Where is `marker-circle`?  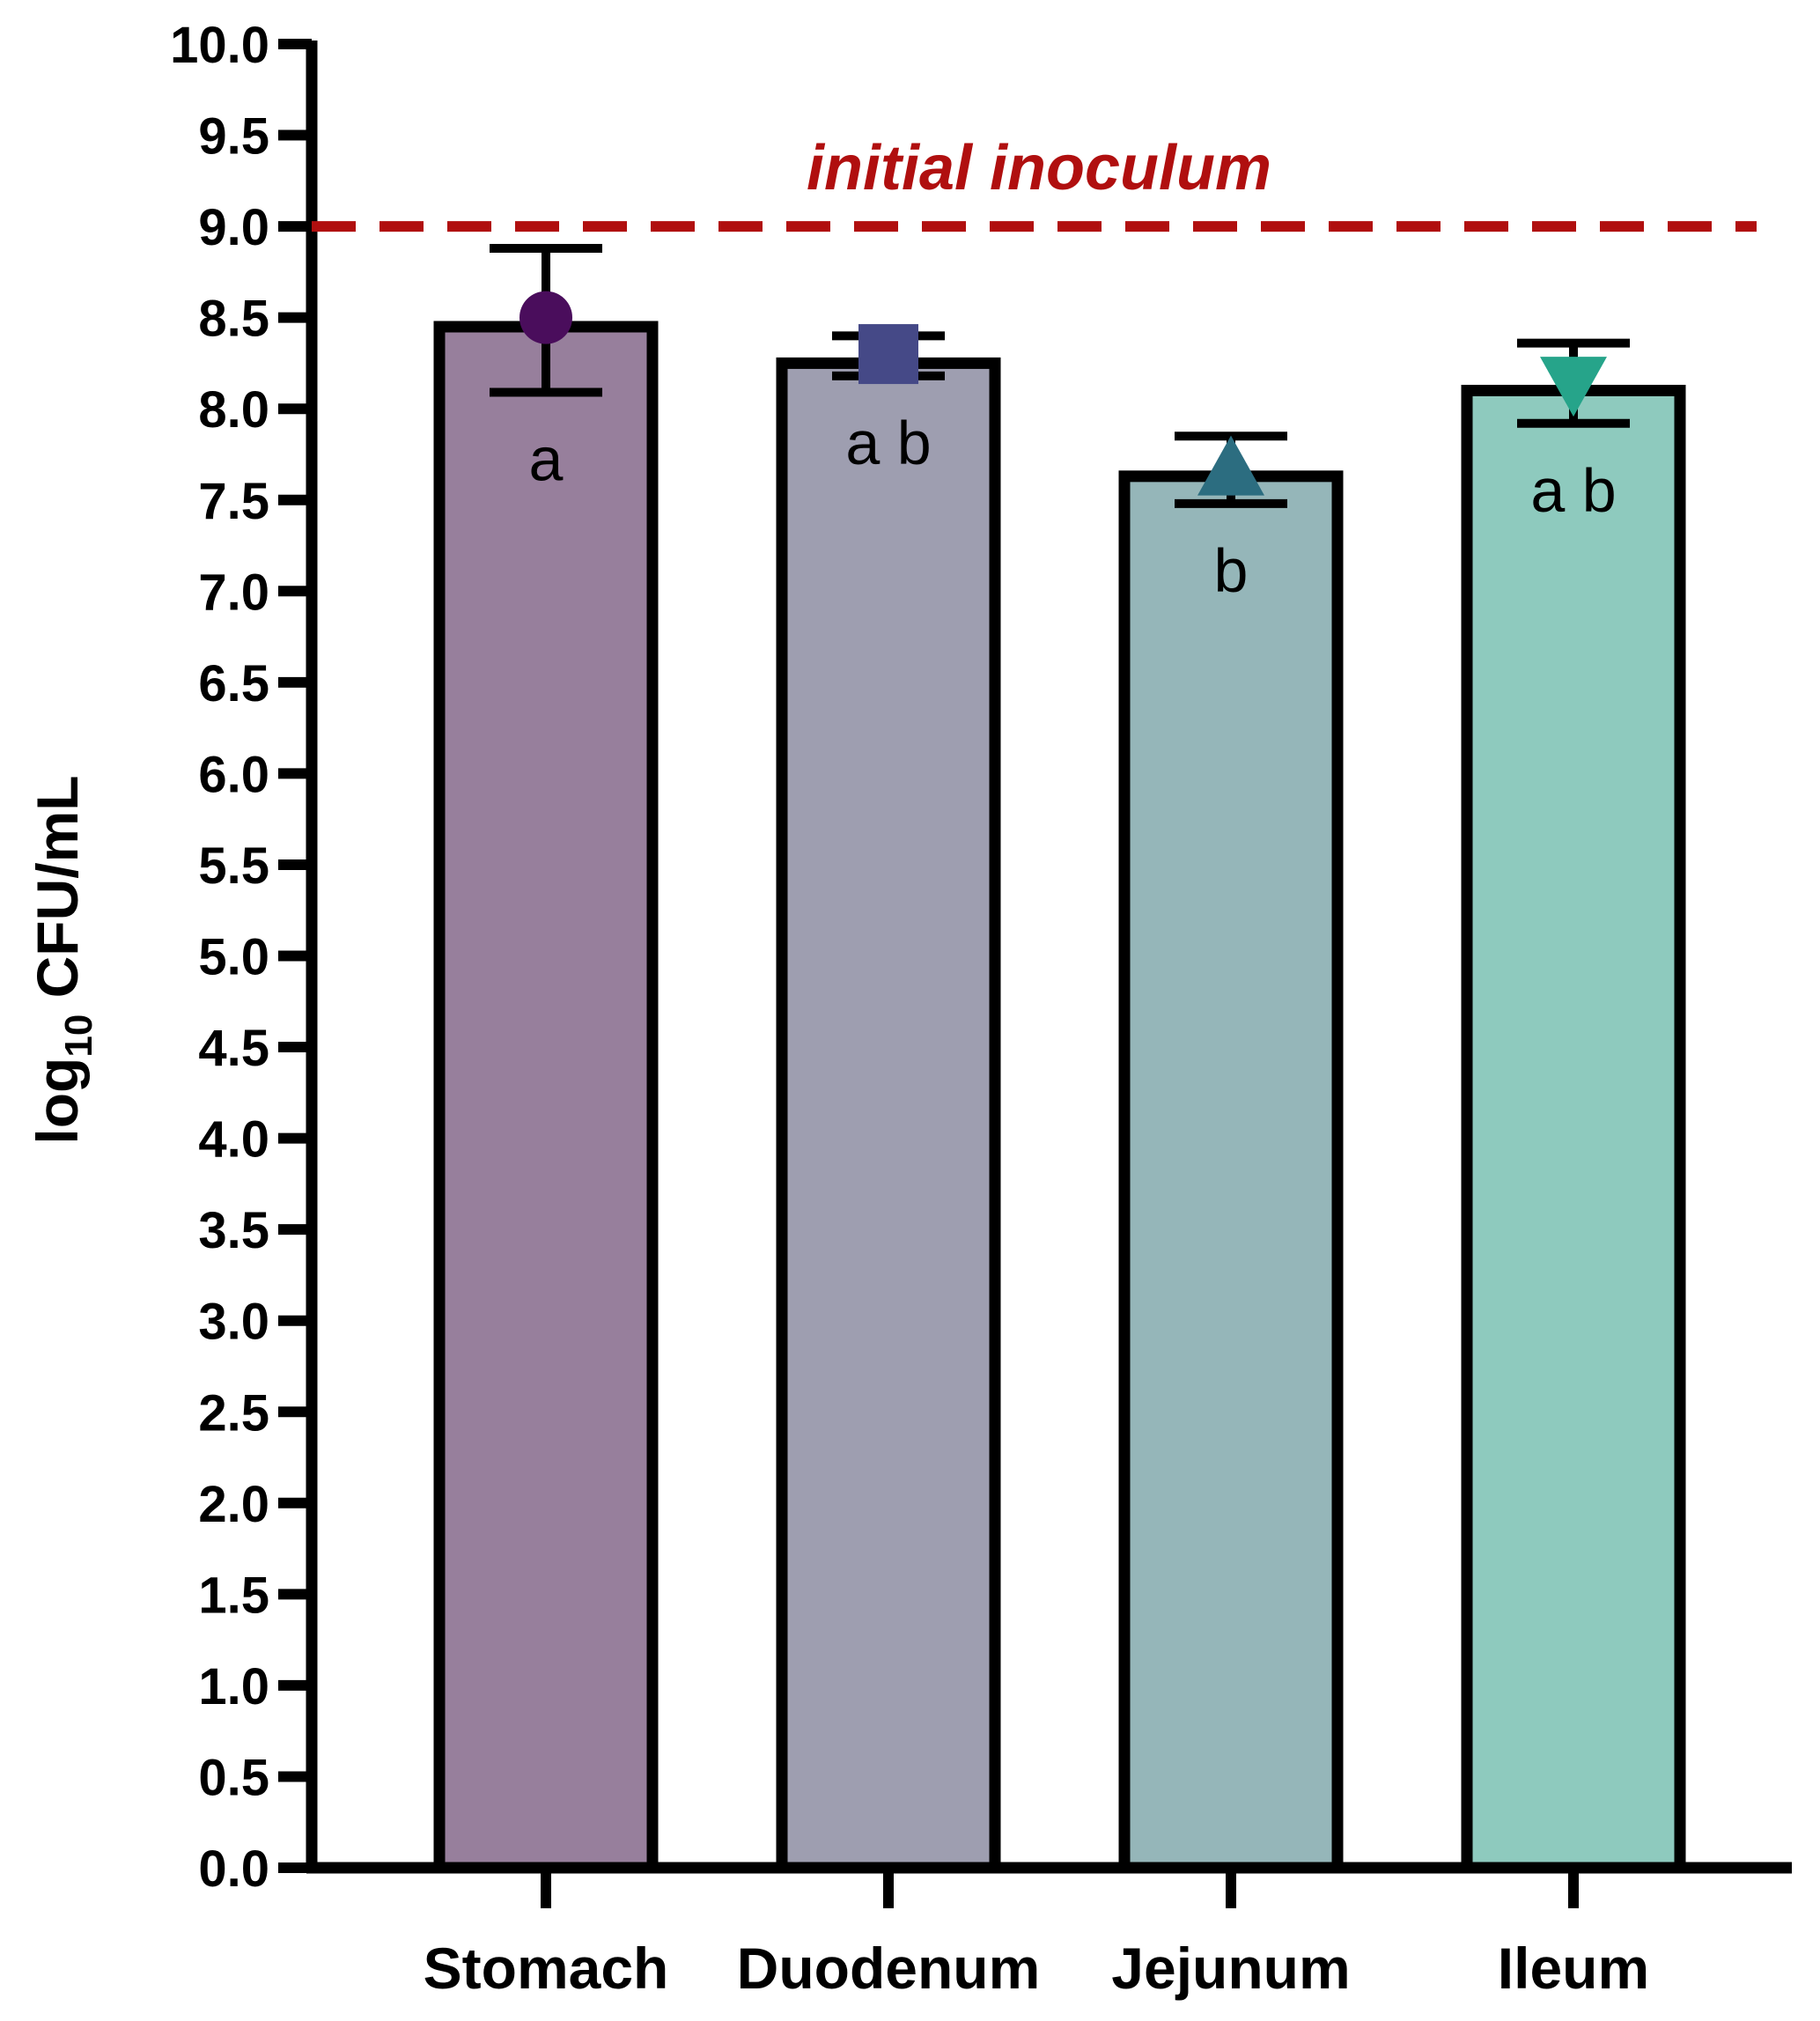
marker-circle is located at coordinates (545, 317).